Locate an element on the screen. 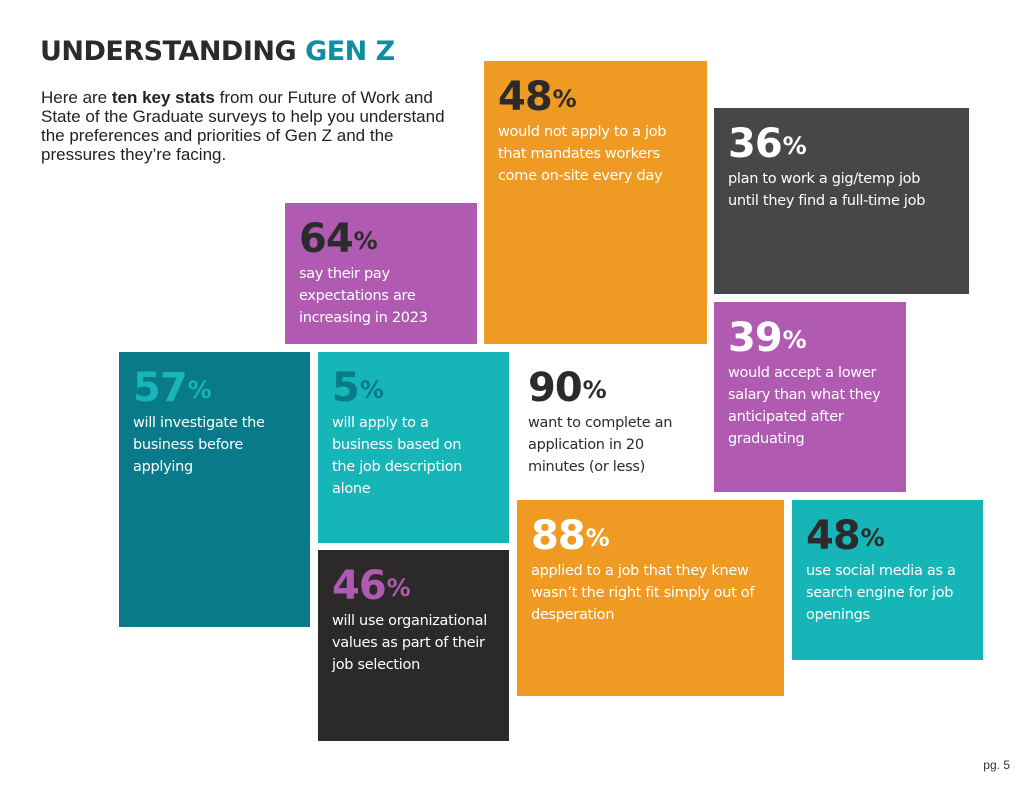  page-number: pg. 5 is located at coordinates (996, 765).